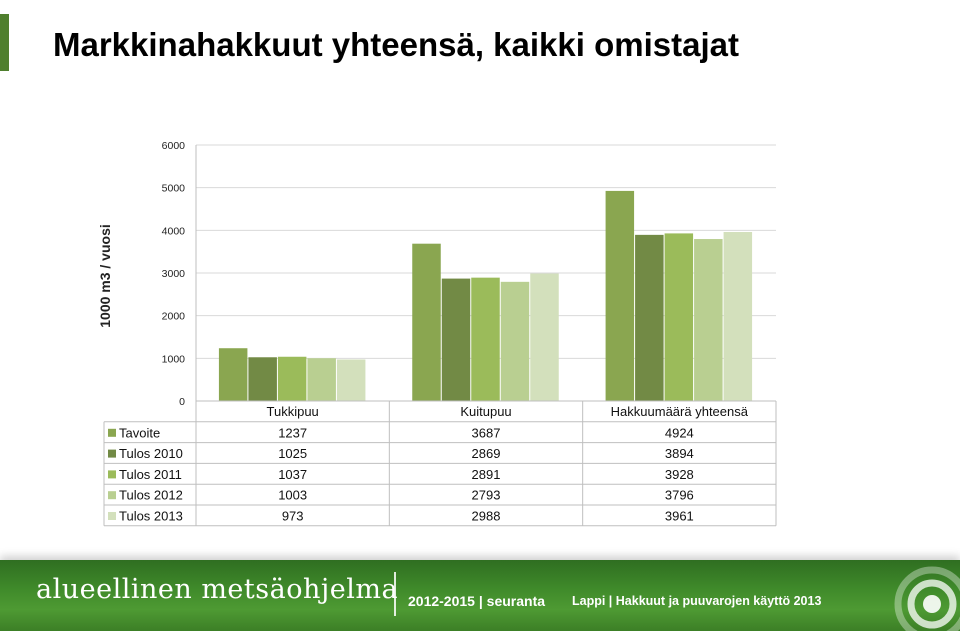 This screenshot has height=631, width=960. What do you see at coordinates (105, 276) in the screenshot?
I see `y-axis-label: 1000 m3 / vuosi` at bounding box center [105, 276].